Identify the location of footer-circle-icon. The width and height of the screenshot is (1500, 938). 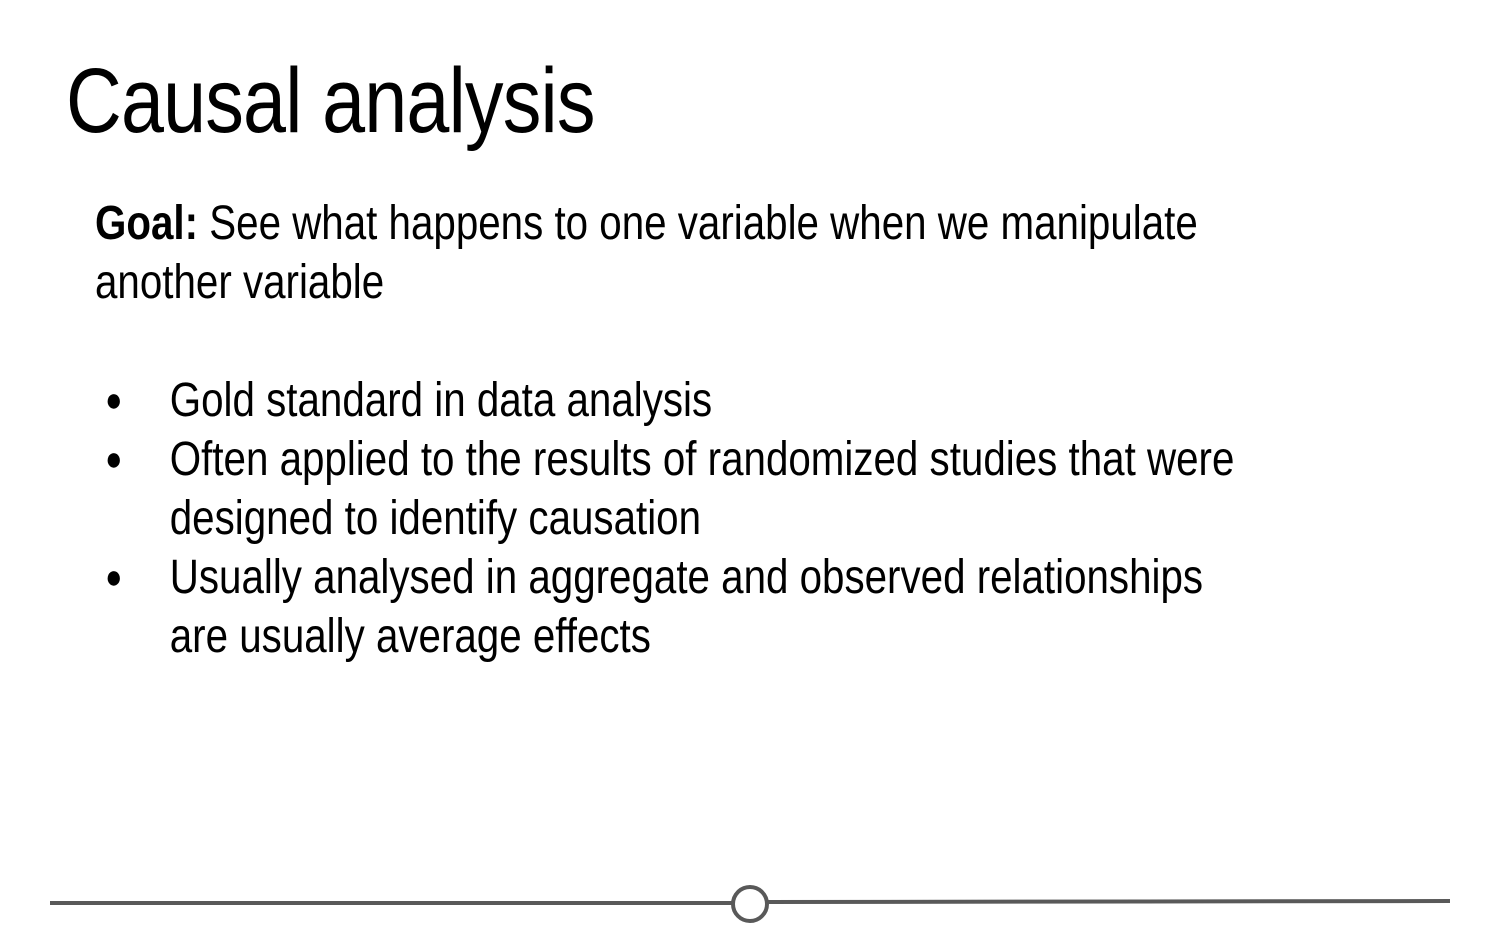
(750, 904).